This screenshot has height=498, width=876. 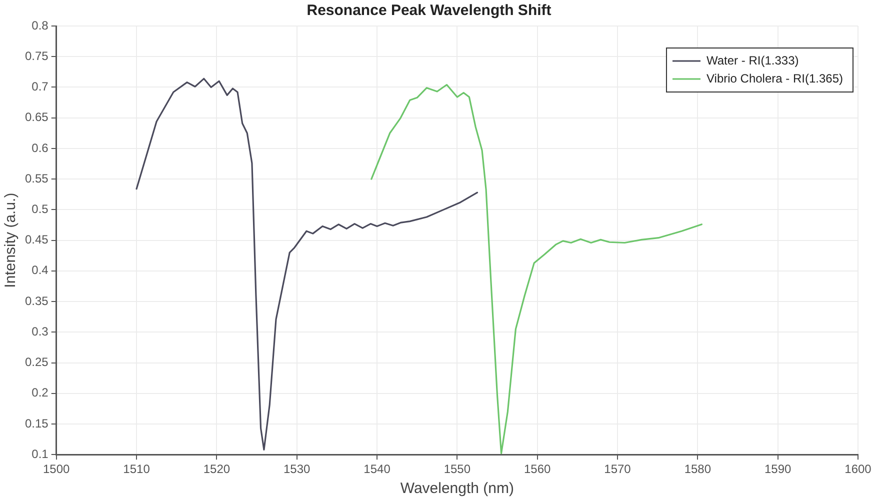 What do you see at coordinates (36, 239) in the screenshot?
I see `y-tick-label: 0.45` at bounding box center [36, 239].